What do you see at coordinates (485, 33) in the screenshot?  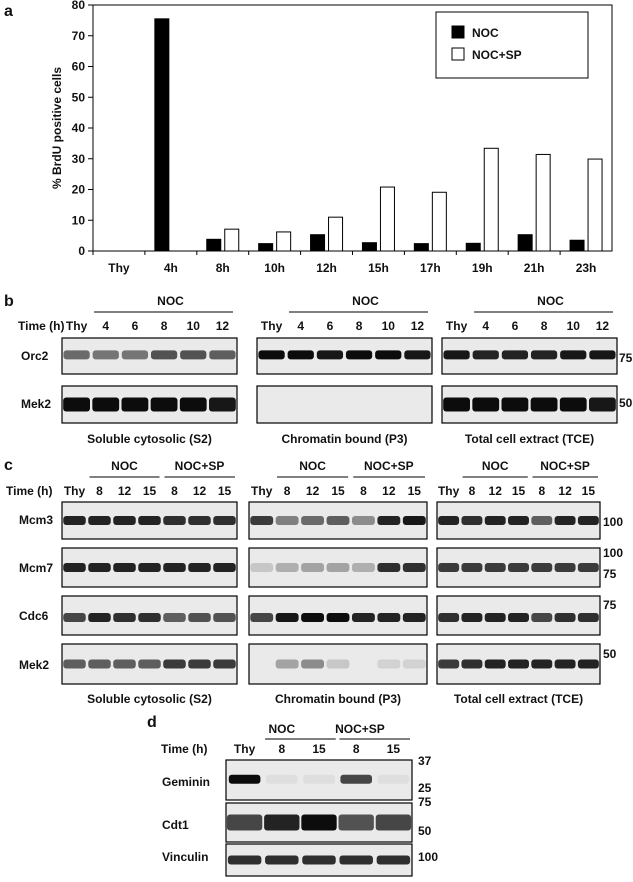 I see `legend-label: NOC` at bounding box center [485, 33].